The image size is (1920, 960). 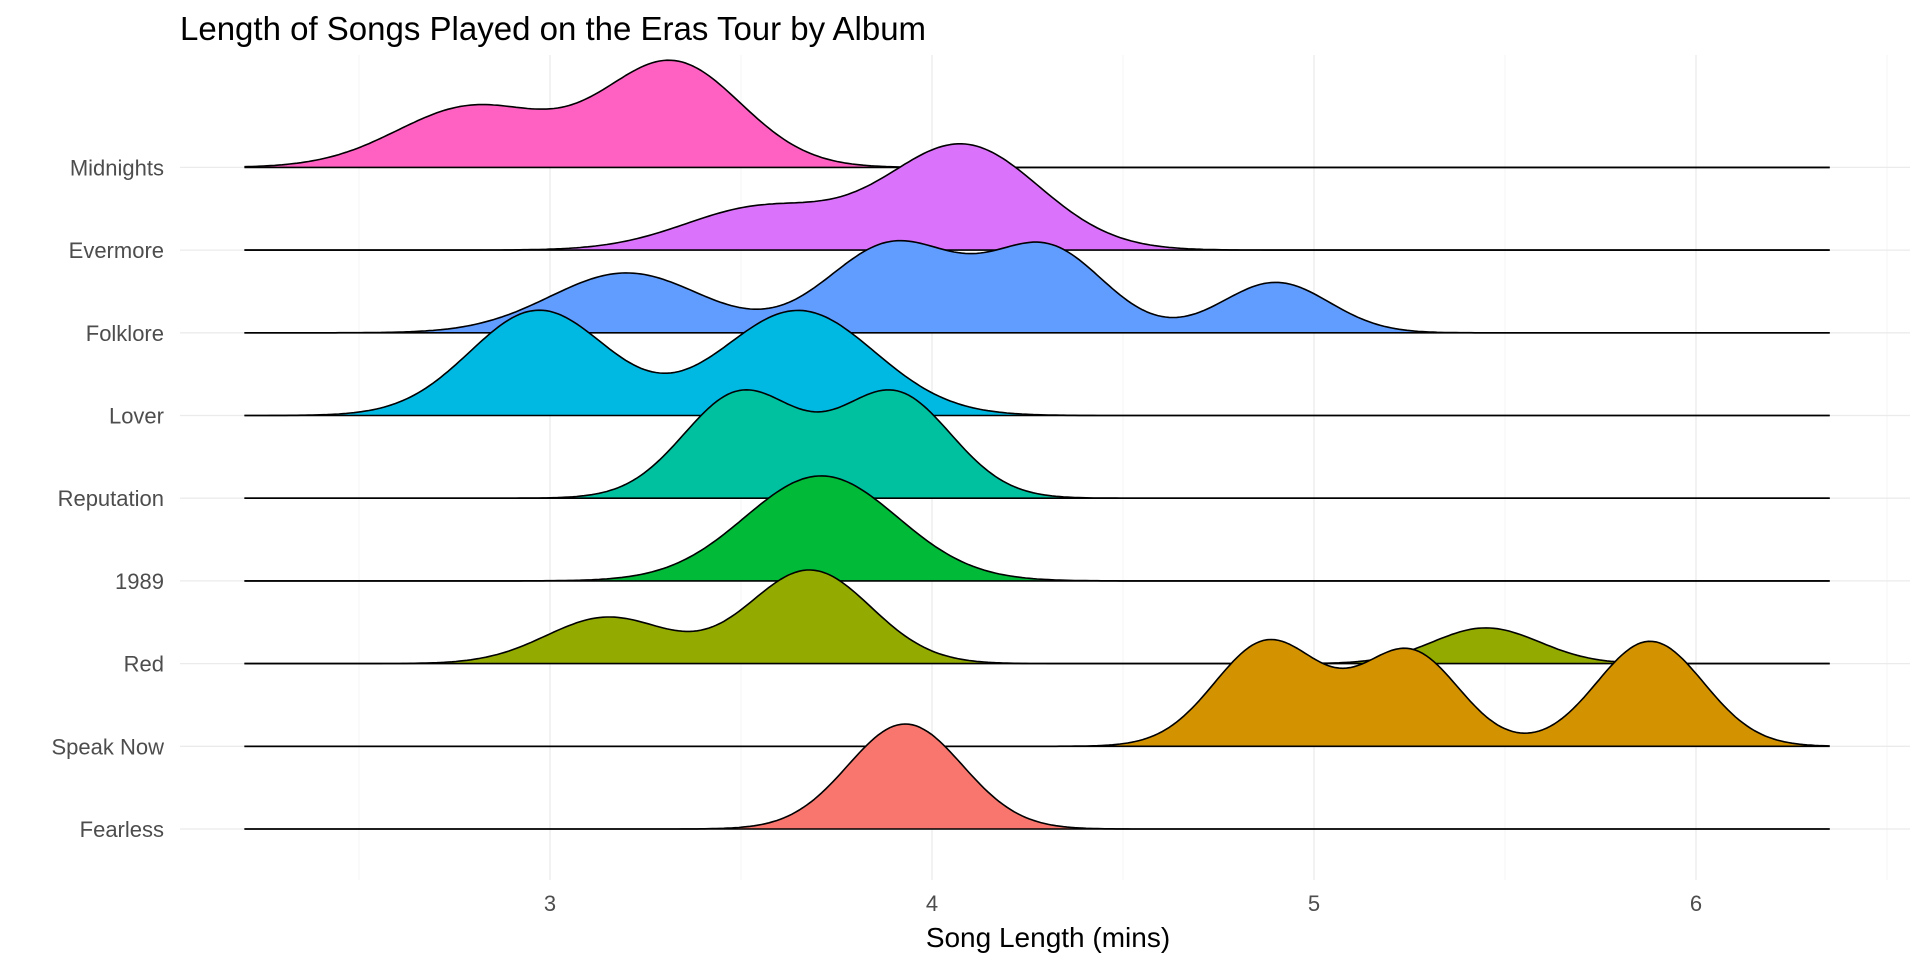 I want to click on y-tick-label: Evermore, so click(x=116, y=250).